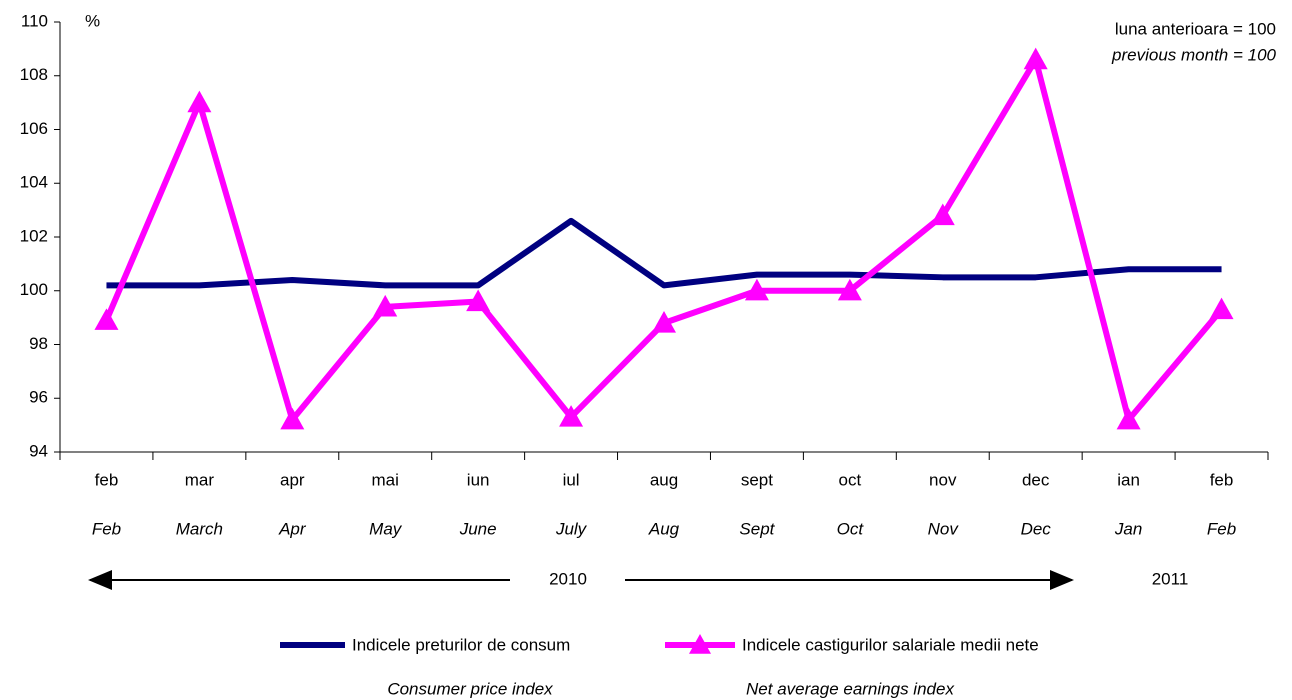  I want to click on x-tick-label-en: May, so click(386, 528).